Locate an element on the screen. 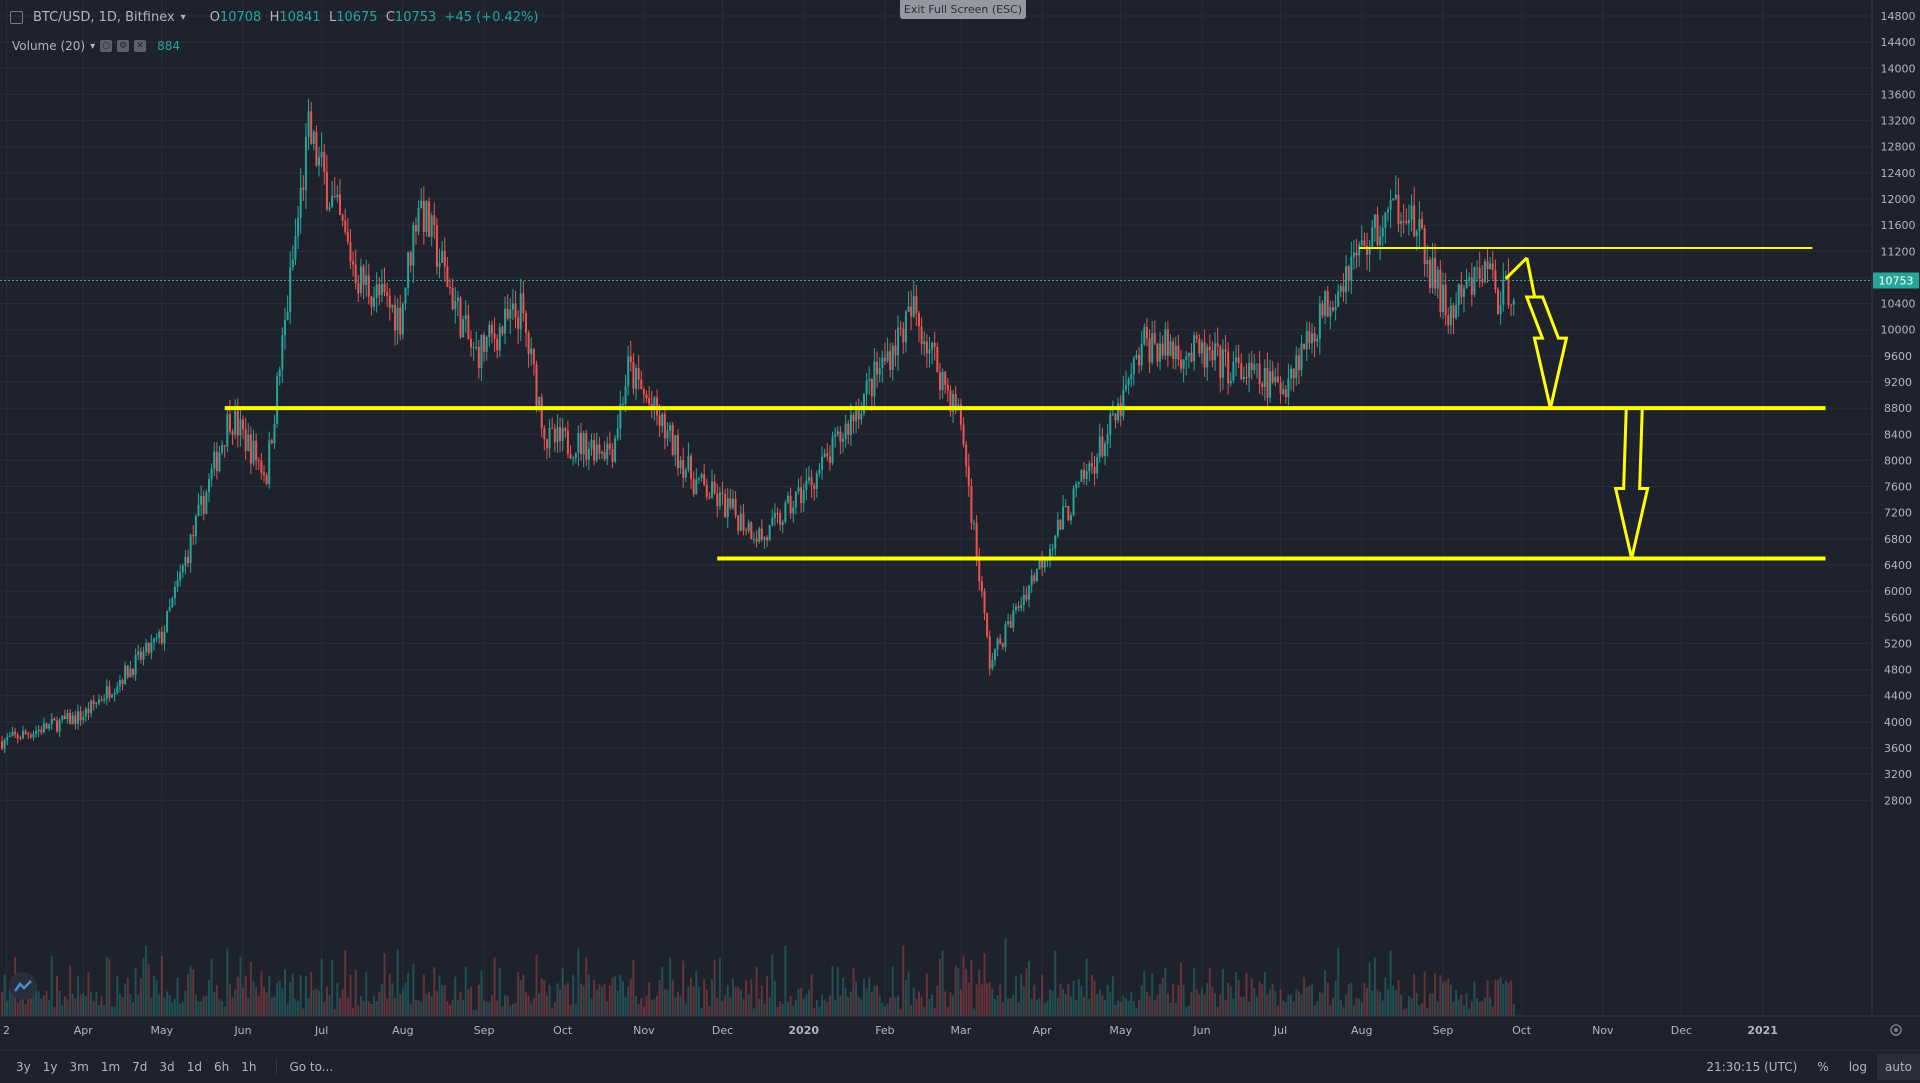 This screenshot has height=1083, width=1920. range-3y: 3y is located at coordinates (23, 1067).